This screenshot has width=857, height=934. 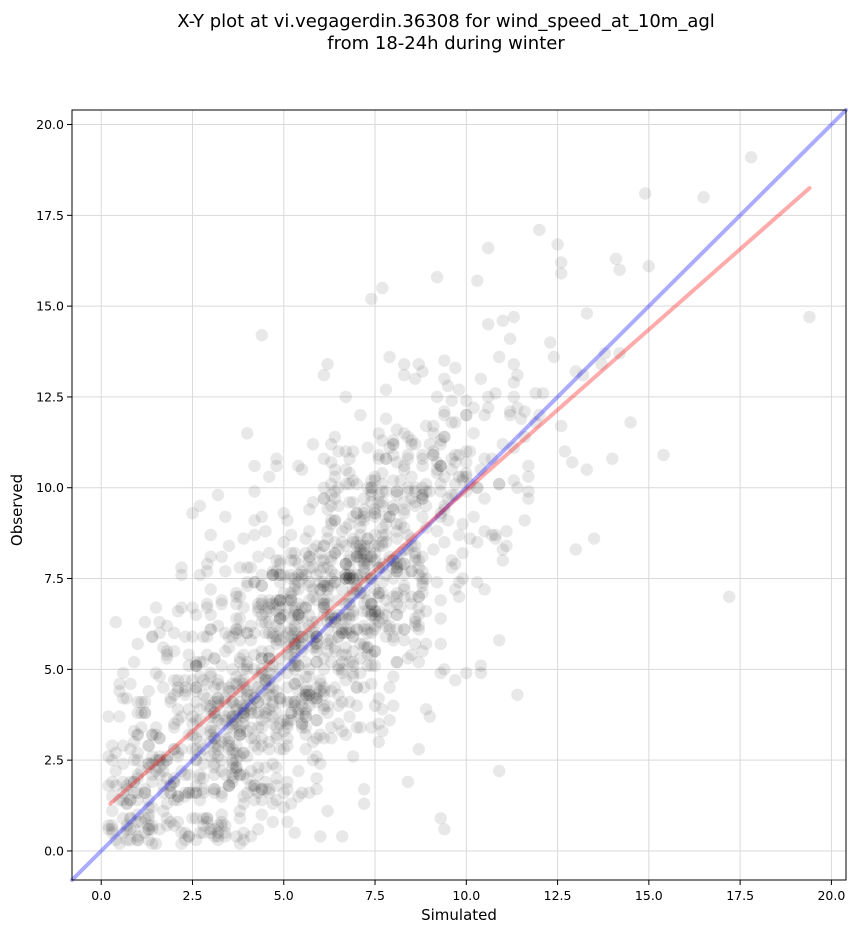 I want to click on y-tick-label: 0.0, so click(x=54, y=850).